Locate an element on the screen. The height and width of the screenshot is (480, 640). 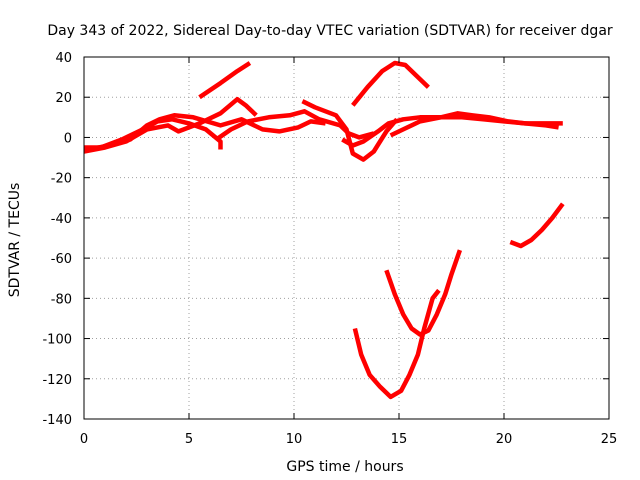
series-line-sat-i is located at coordinates (390, 83).